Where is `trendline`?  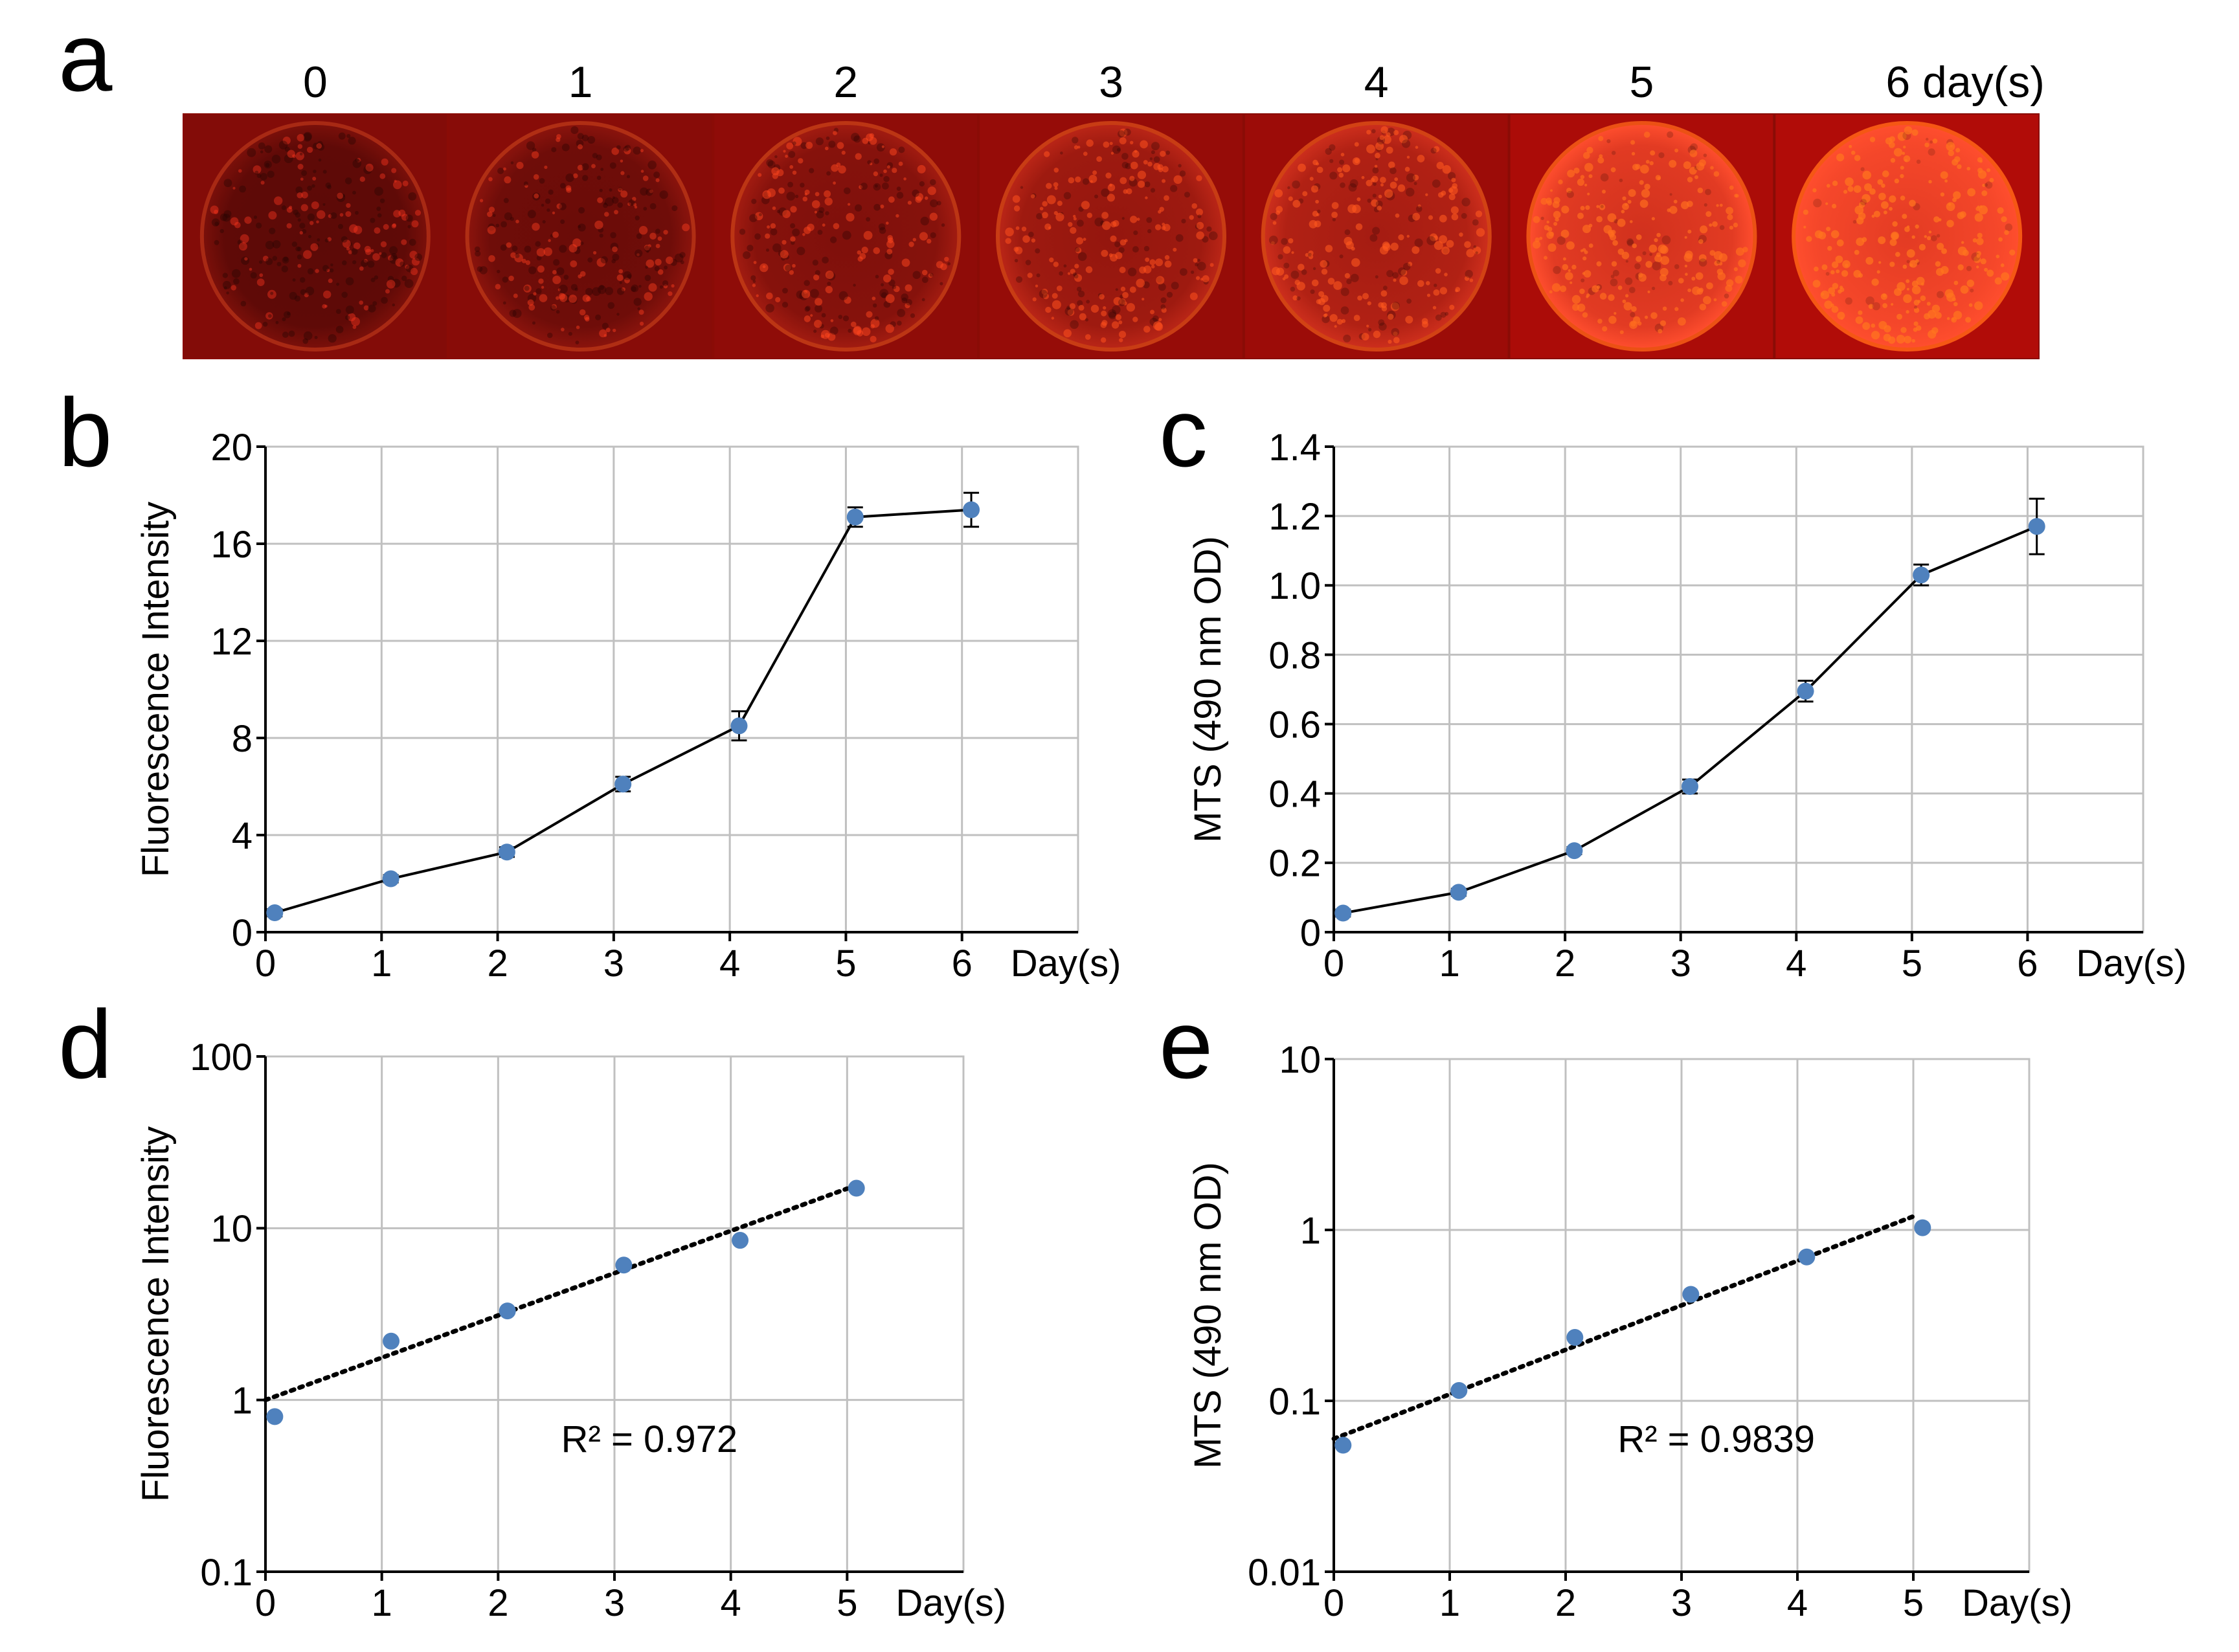 trendline is located at coordinates (1623, 1328).